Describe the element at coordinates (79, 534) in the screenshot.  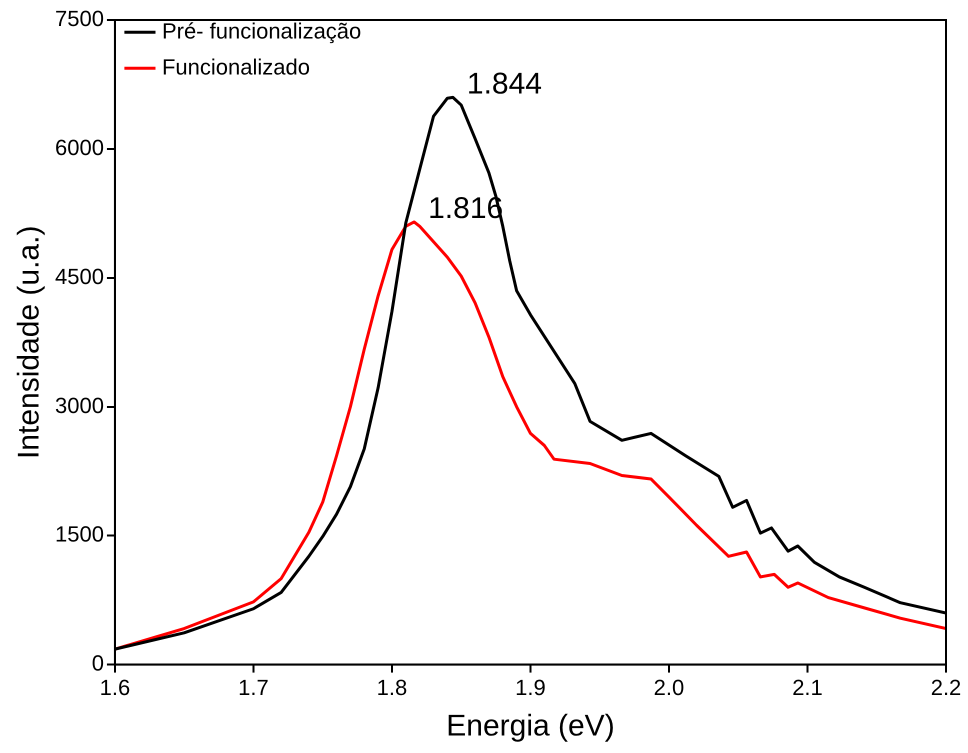
I see `y-tick-label: 1500` at that location.